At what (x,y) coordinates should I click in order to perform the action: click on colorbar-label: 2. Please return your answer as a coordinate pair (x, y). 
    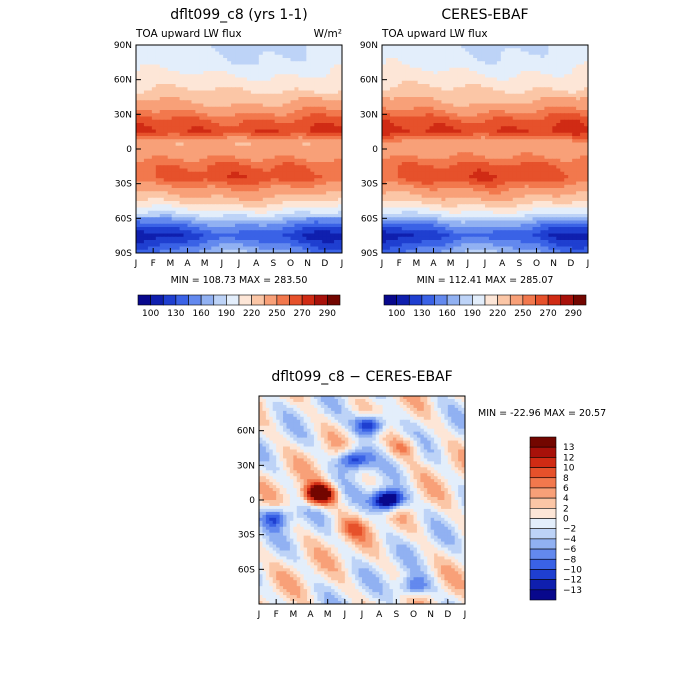
    Looking at the image, I should click on (566, 509).